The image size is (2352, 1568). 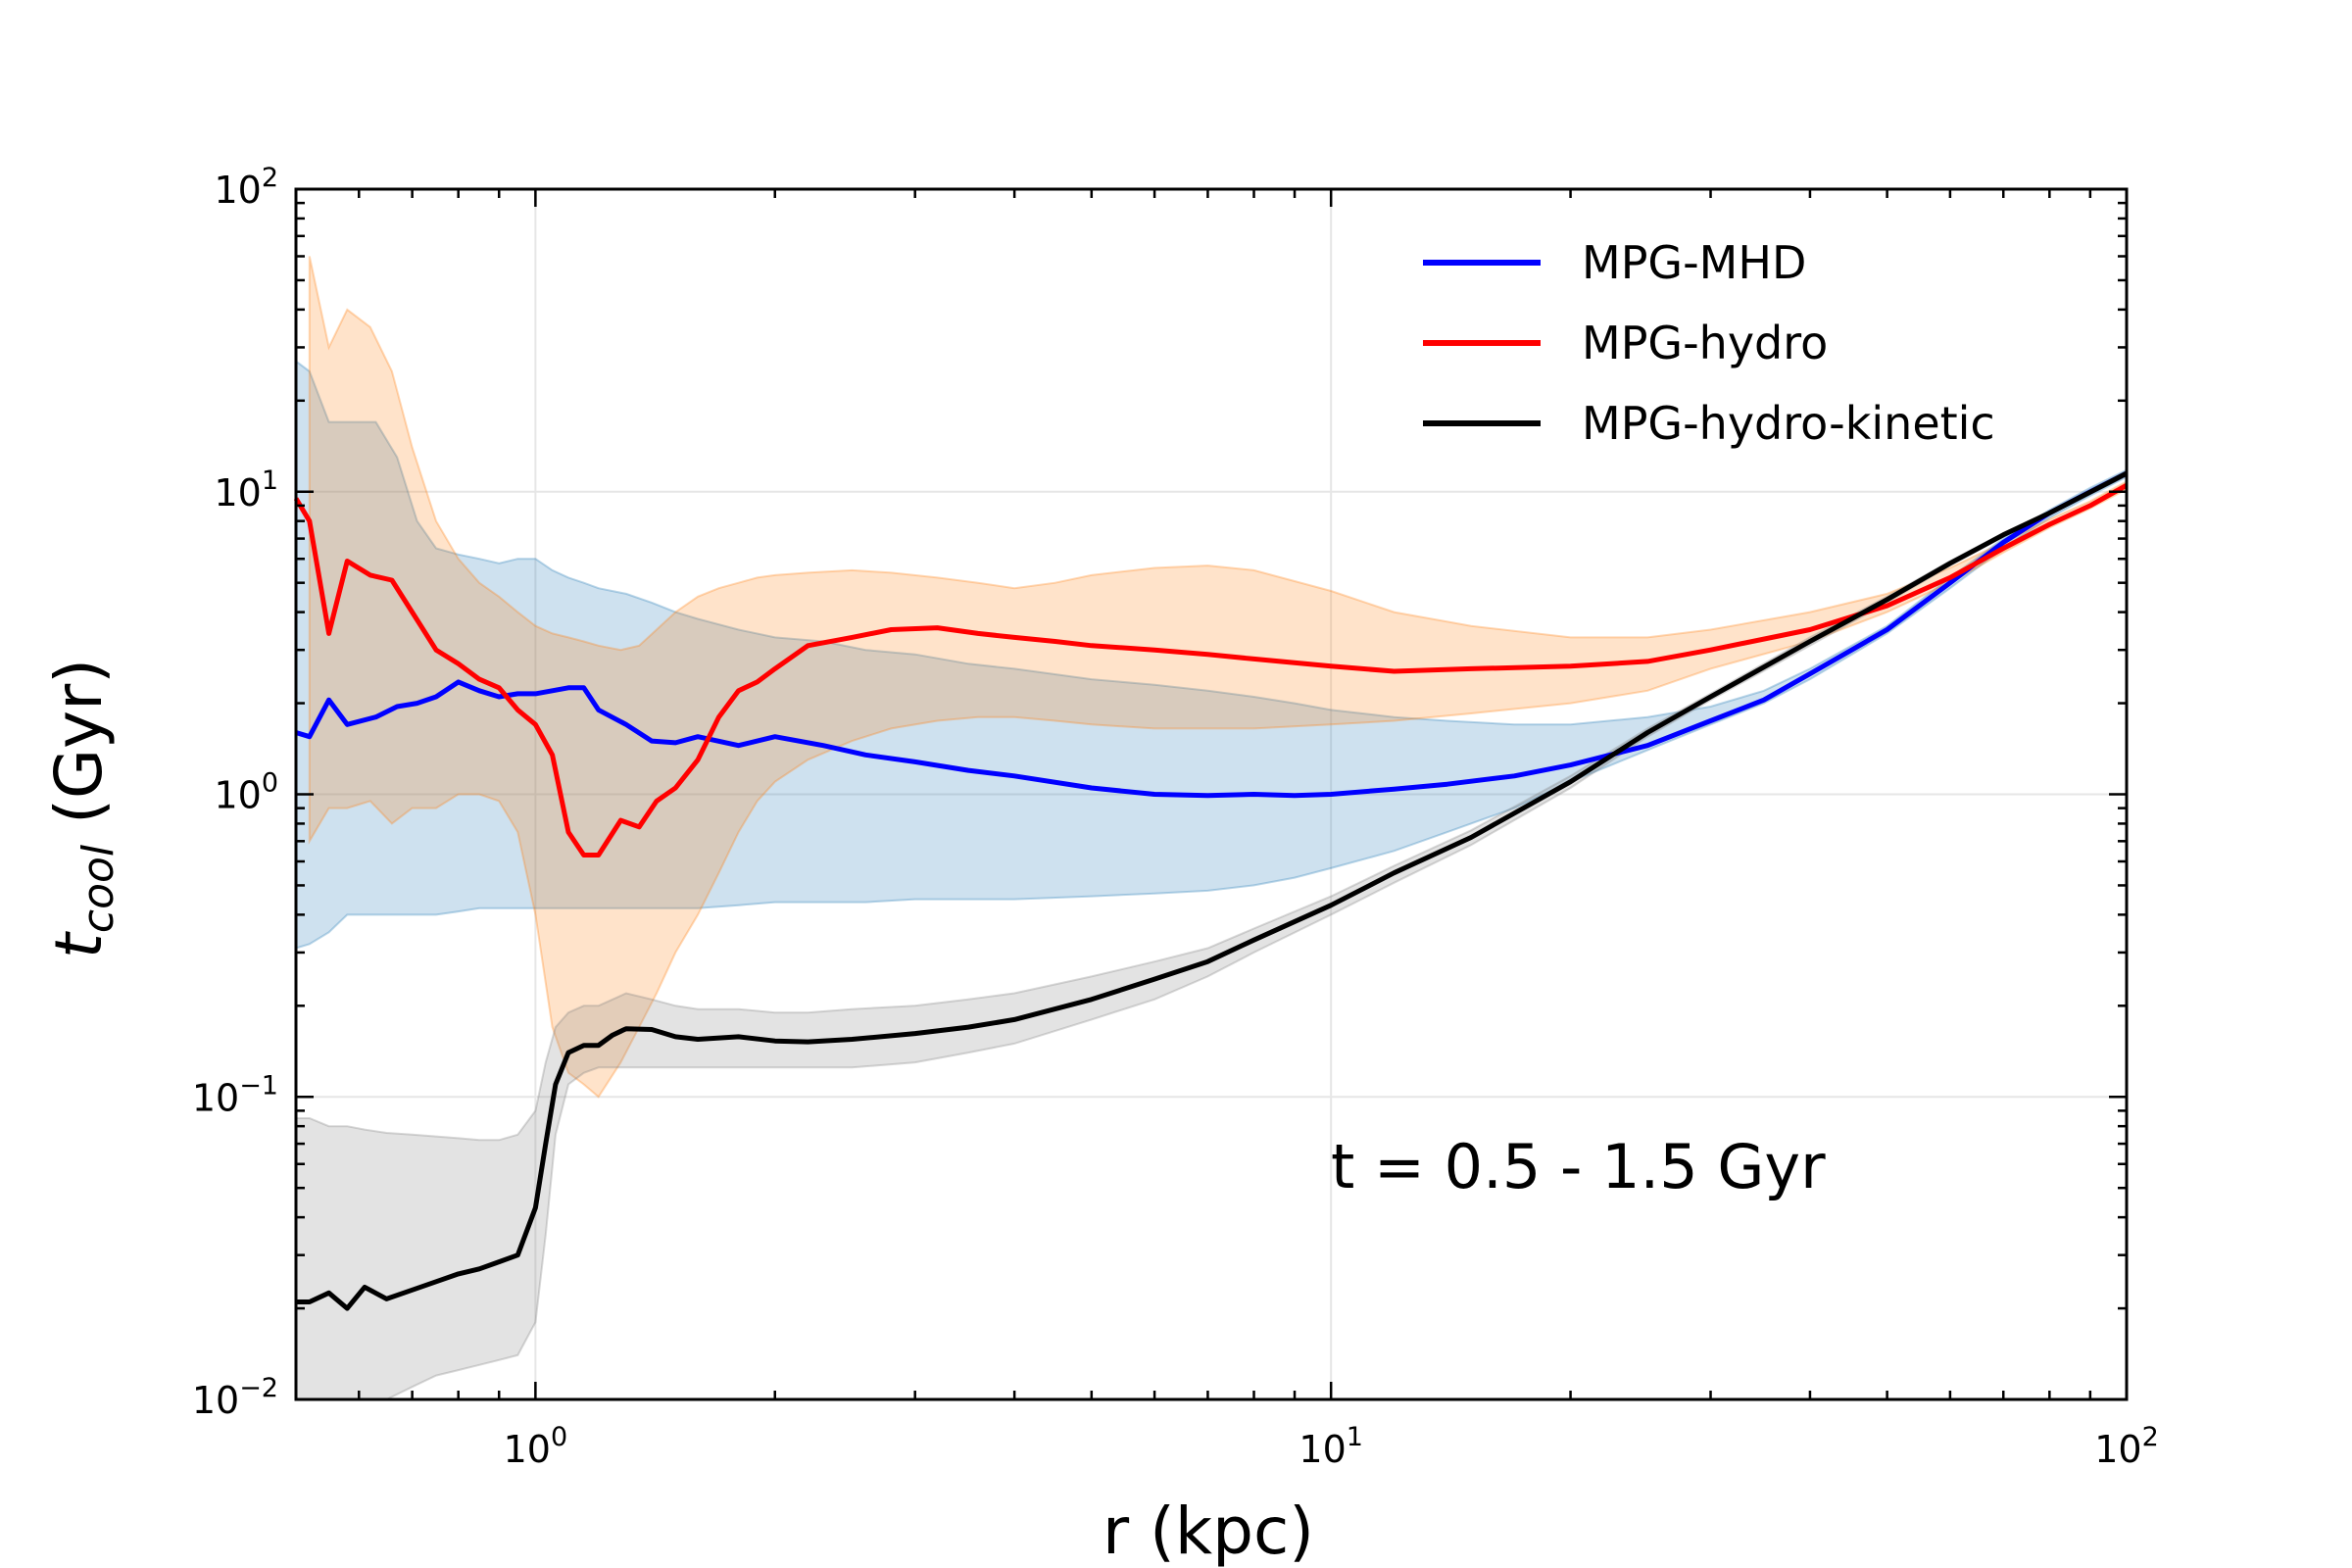 I want to click on y-tick-labels: 10⁻² 10⁻¹ 10⁰ 10¹ 10², so click(x=235, y=793).